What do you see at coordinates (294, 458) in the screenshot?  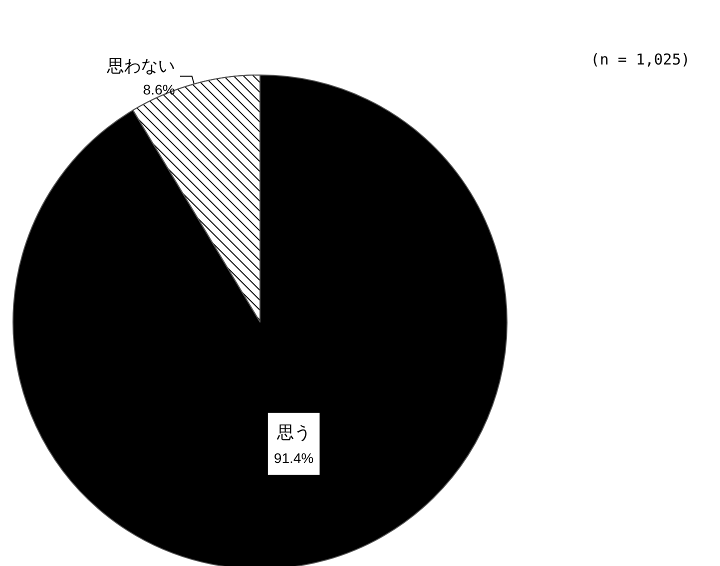 I see `data-label: 91.4%` at bounding box center [294, 458].